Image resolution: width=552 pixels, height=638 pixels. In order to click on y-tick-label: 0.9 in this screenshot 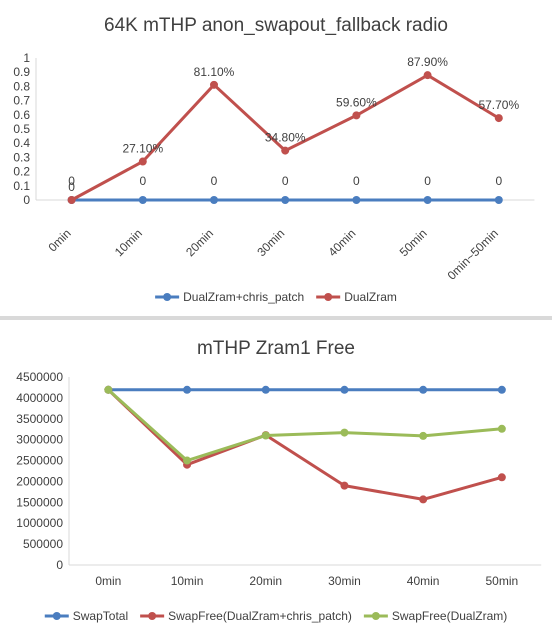, I will do `click(21, 72)`.